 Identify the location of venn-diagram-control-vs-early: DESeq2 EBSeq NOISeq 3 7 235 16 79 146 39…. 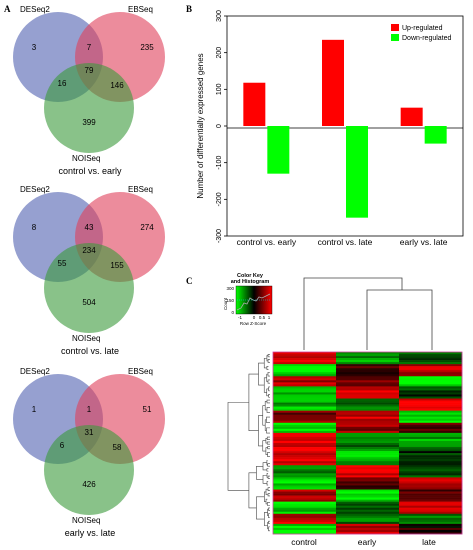
(89, 90).